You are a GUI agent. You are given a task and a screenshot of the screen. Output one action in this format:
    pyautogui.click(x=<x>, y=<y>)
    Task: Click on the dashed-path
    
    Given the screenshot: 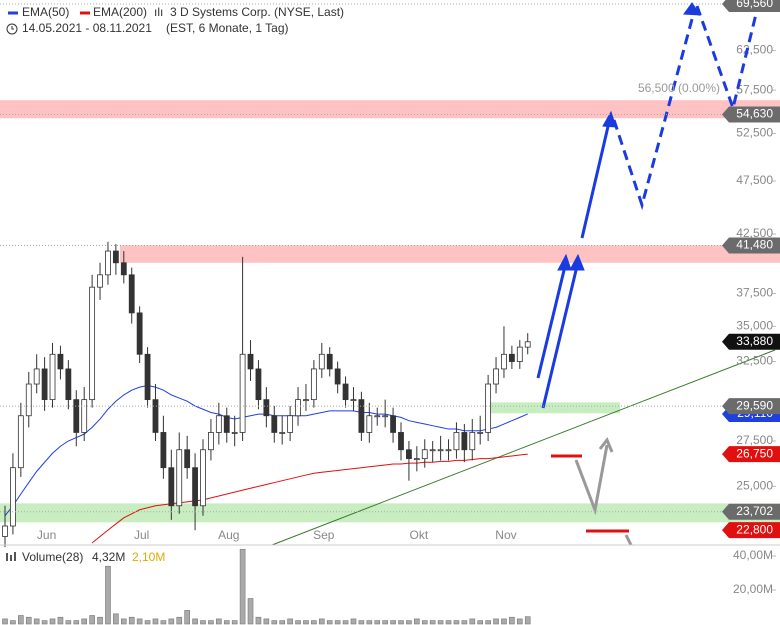 What is the action you would take?
    pyautogui.click(x=727, y=59)
    